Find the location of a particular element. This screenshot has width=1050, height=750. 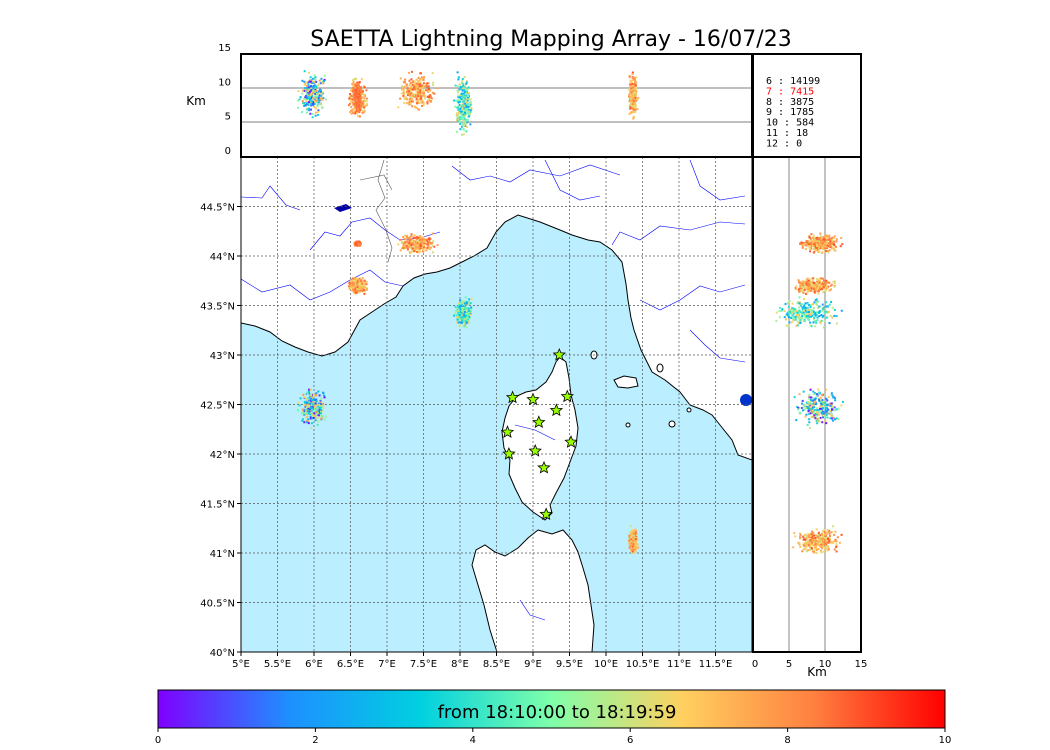

map-y-tick-label: 41.5°N is located at coordinates (217, 505).